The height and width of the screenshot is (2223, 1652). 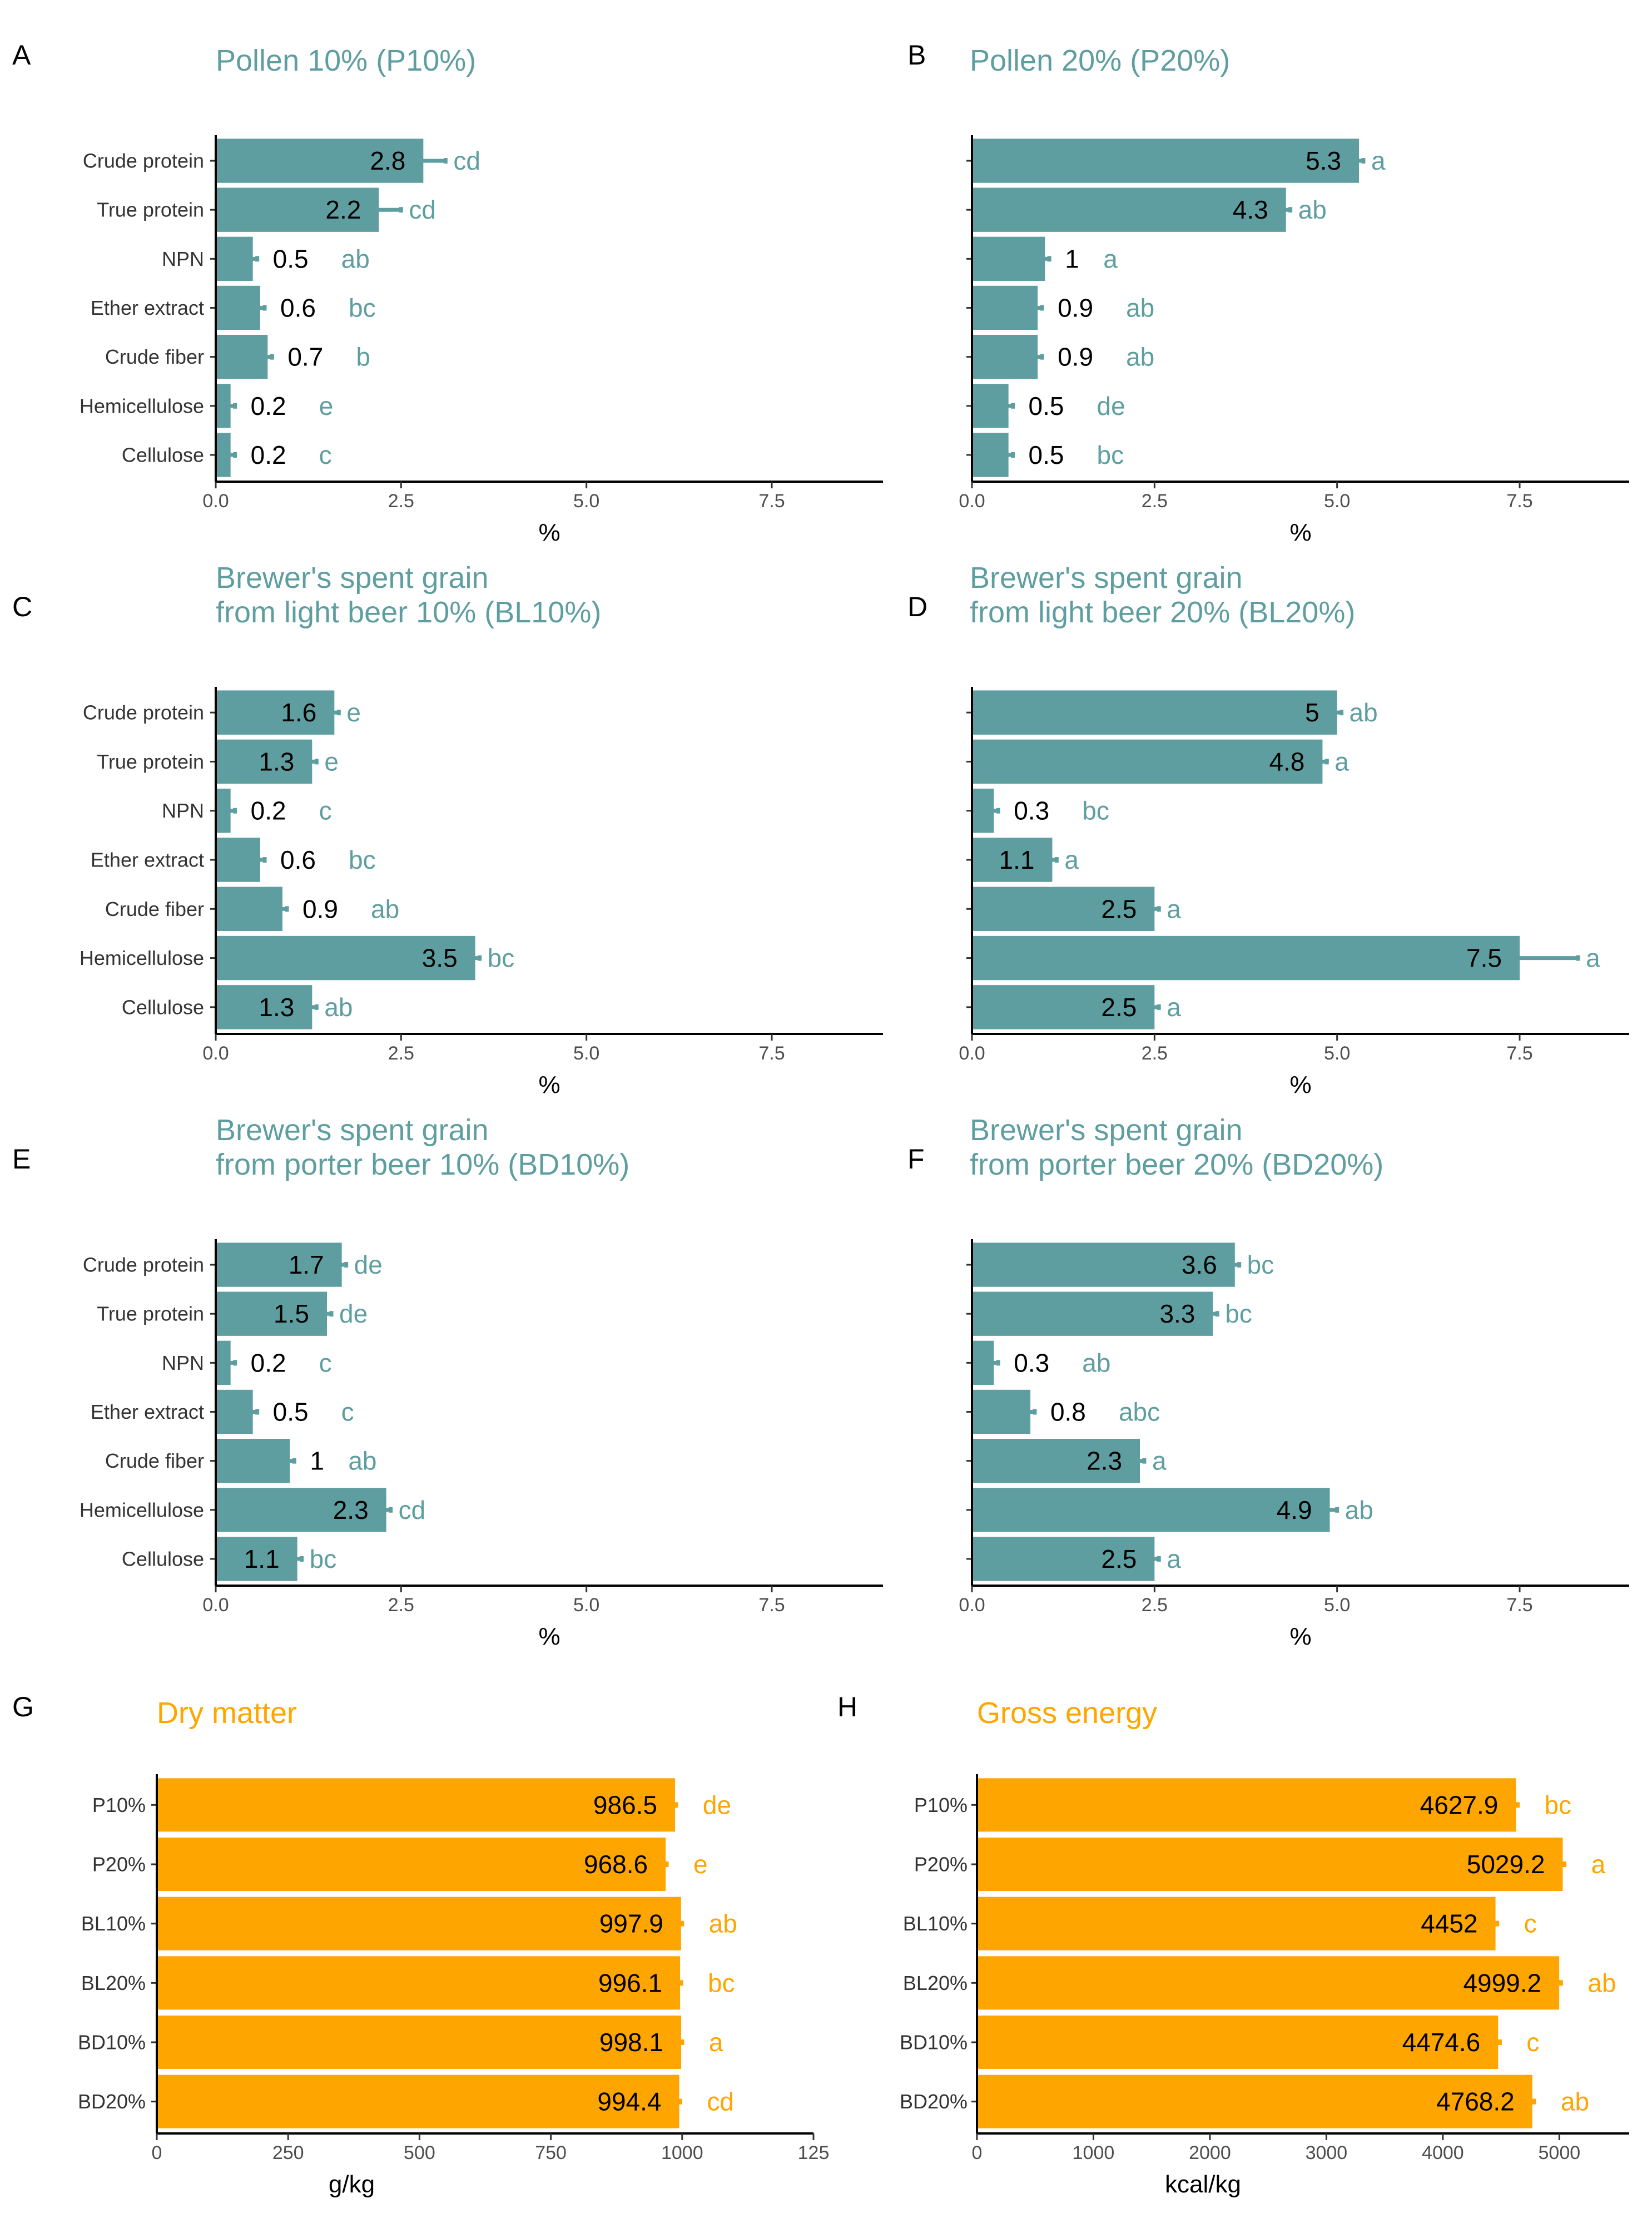 I want to click on category-label: BD20%, so click(x=112, y=2101).